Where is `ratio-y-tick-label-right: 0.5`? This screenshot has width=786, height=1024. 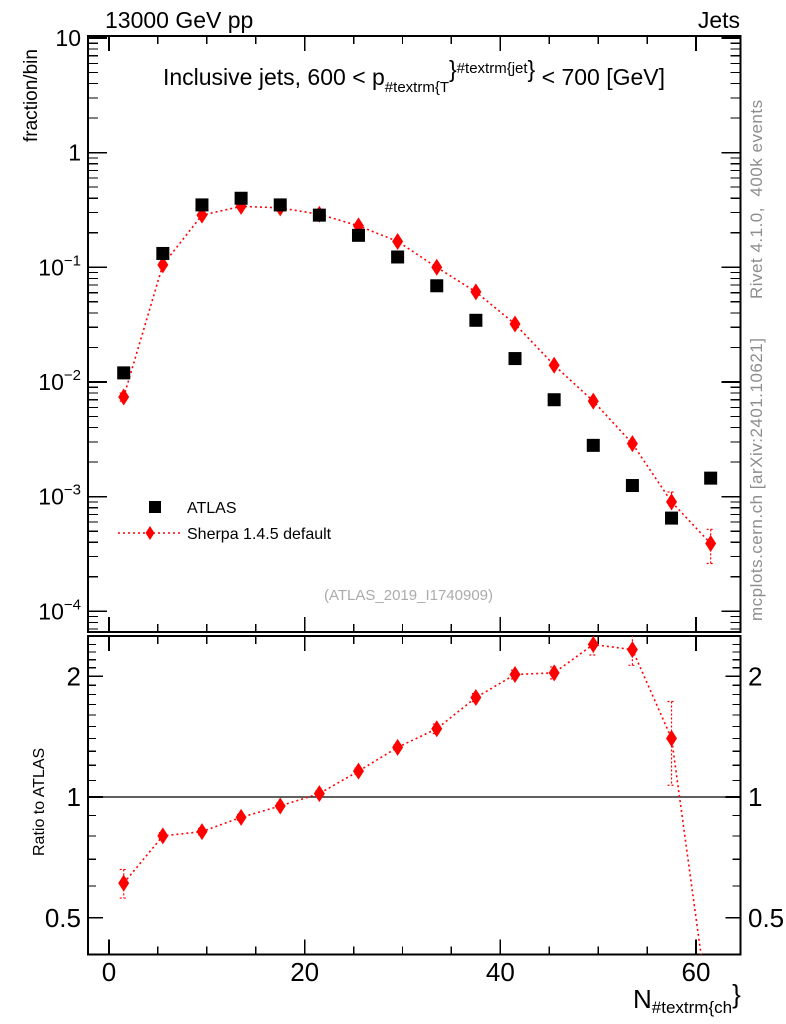 ratio-y-tick-label-right: 0.5 is located at coordinates (766, 918).